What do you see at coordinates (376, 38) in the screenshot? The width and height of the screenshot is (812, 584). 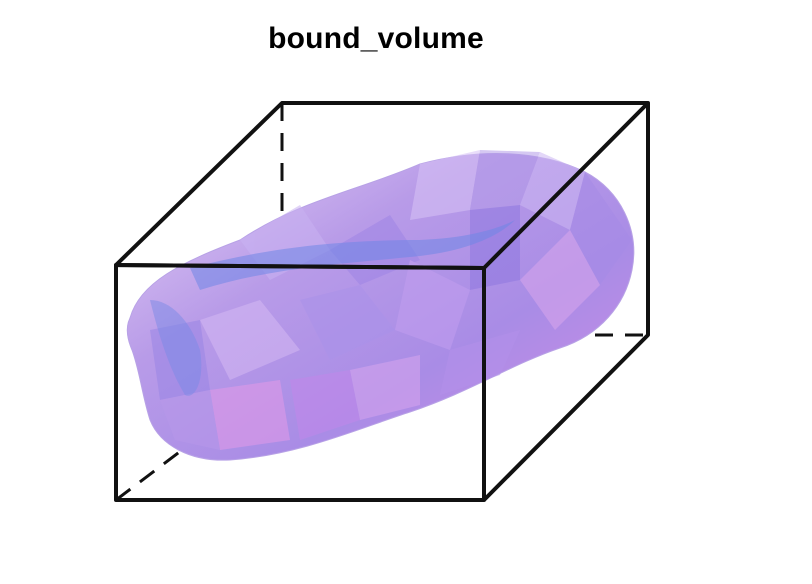 I see `figure-title: bound_volume` at bounding box center [376, 38].